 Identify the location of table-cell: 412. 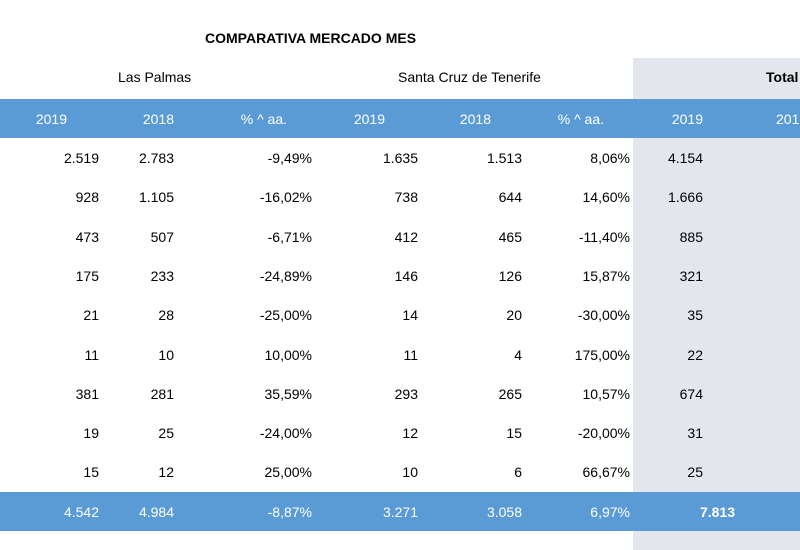
(406, 237).